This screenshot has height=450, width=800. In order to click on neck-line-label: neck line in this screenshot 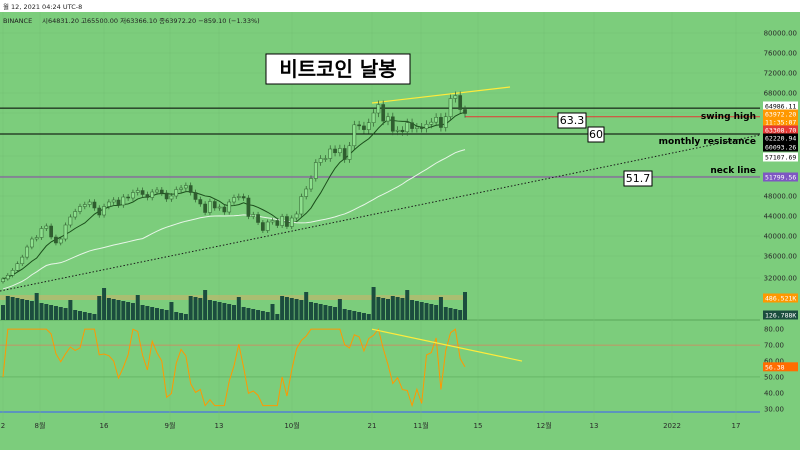, I will do `click(733, 171)`.